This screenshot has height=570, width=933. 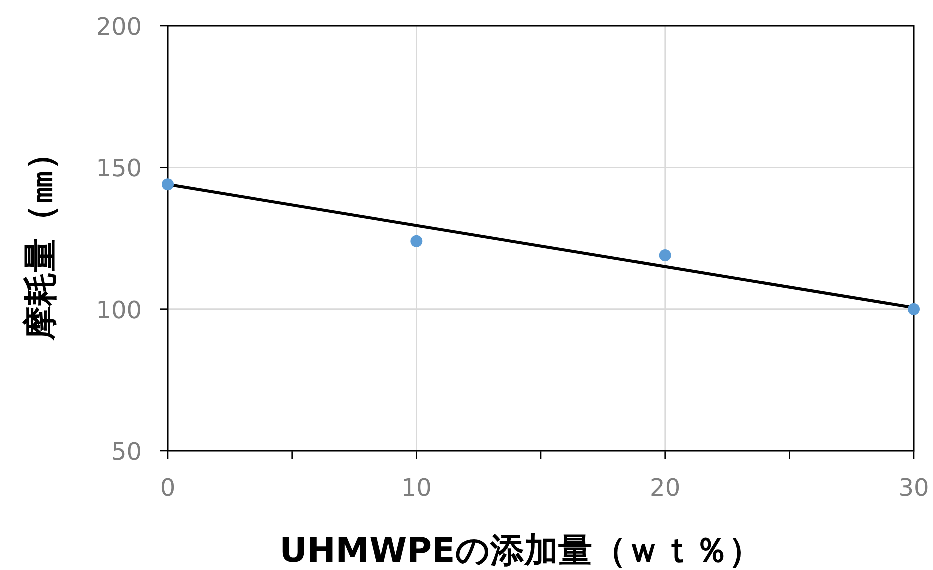 I want to click on x-tick-label: 20, so click(x=665, y=488).